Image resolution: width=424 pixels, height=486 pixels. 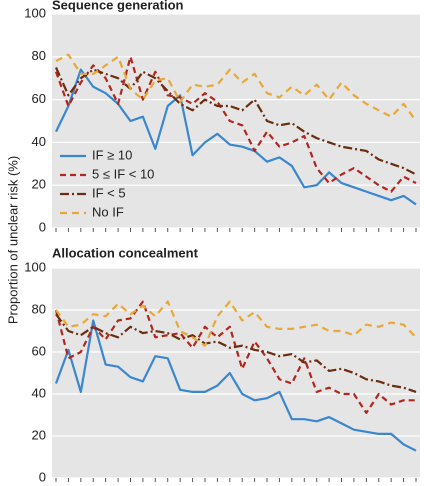 What do you see at coordinates (123, 173) in the screenshot?
I see `legend-label: 5 ≤ IF < 10` at bounding box center [123, 173].